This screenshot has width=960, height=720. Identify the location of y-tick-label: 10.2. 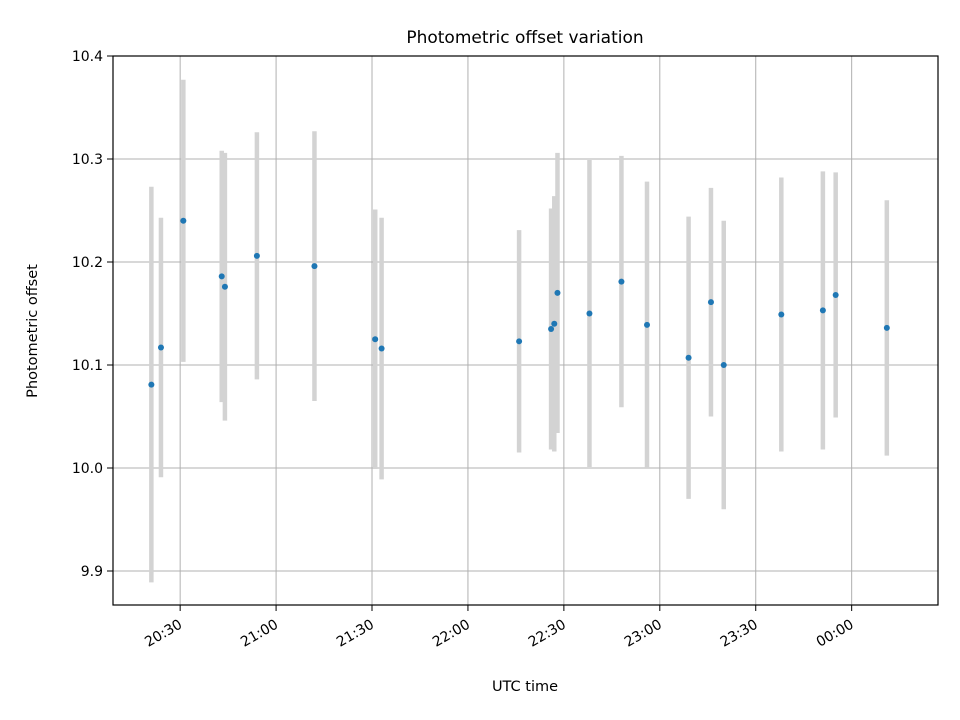
(87, 263).